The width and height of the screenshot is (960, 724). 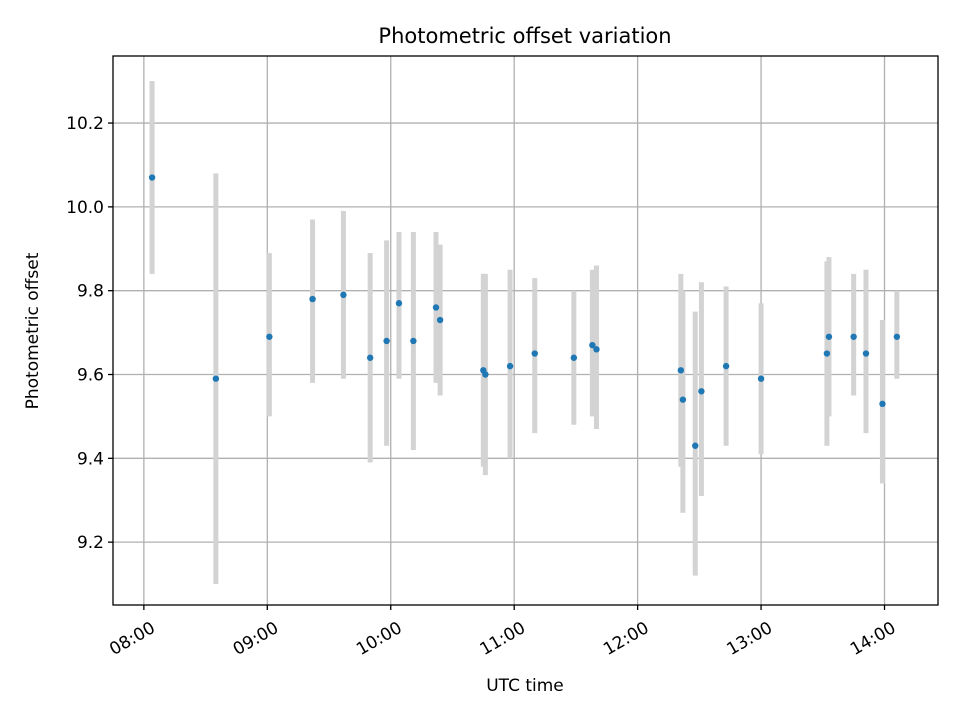 What do you see at coordinates (626, 639) in the screenshot?
I see `x-tick-label: 12:00` at bounding box center [626, 639].